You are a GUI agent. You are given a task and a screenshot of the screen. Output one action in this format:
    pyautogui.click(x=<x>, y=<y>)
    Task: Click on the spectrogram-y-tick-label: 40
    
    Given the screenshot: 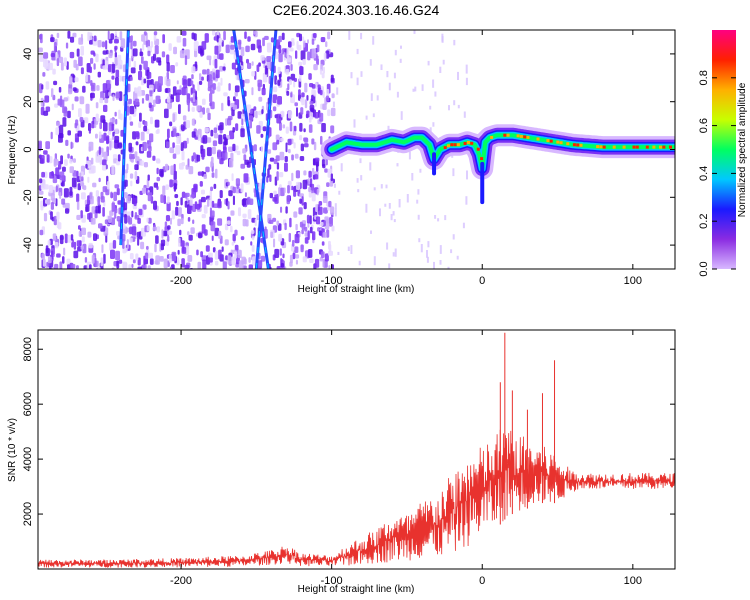 What is the action you would take?
    pyautogui.click(x=28, y=54)
    